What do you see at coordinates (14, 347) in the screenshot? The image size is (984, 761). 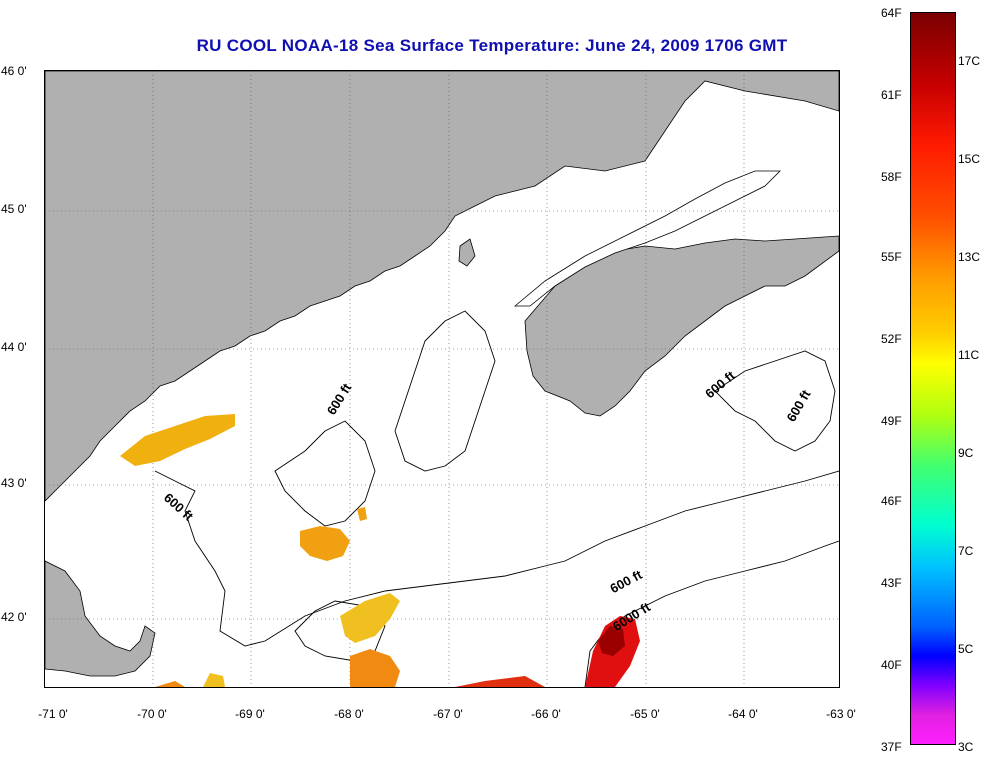 I see `lat-label-44: 44 0'` at bounding box center [14, 347].